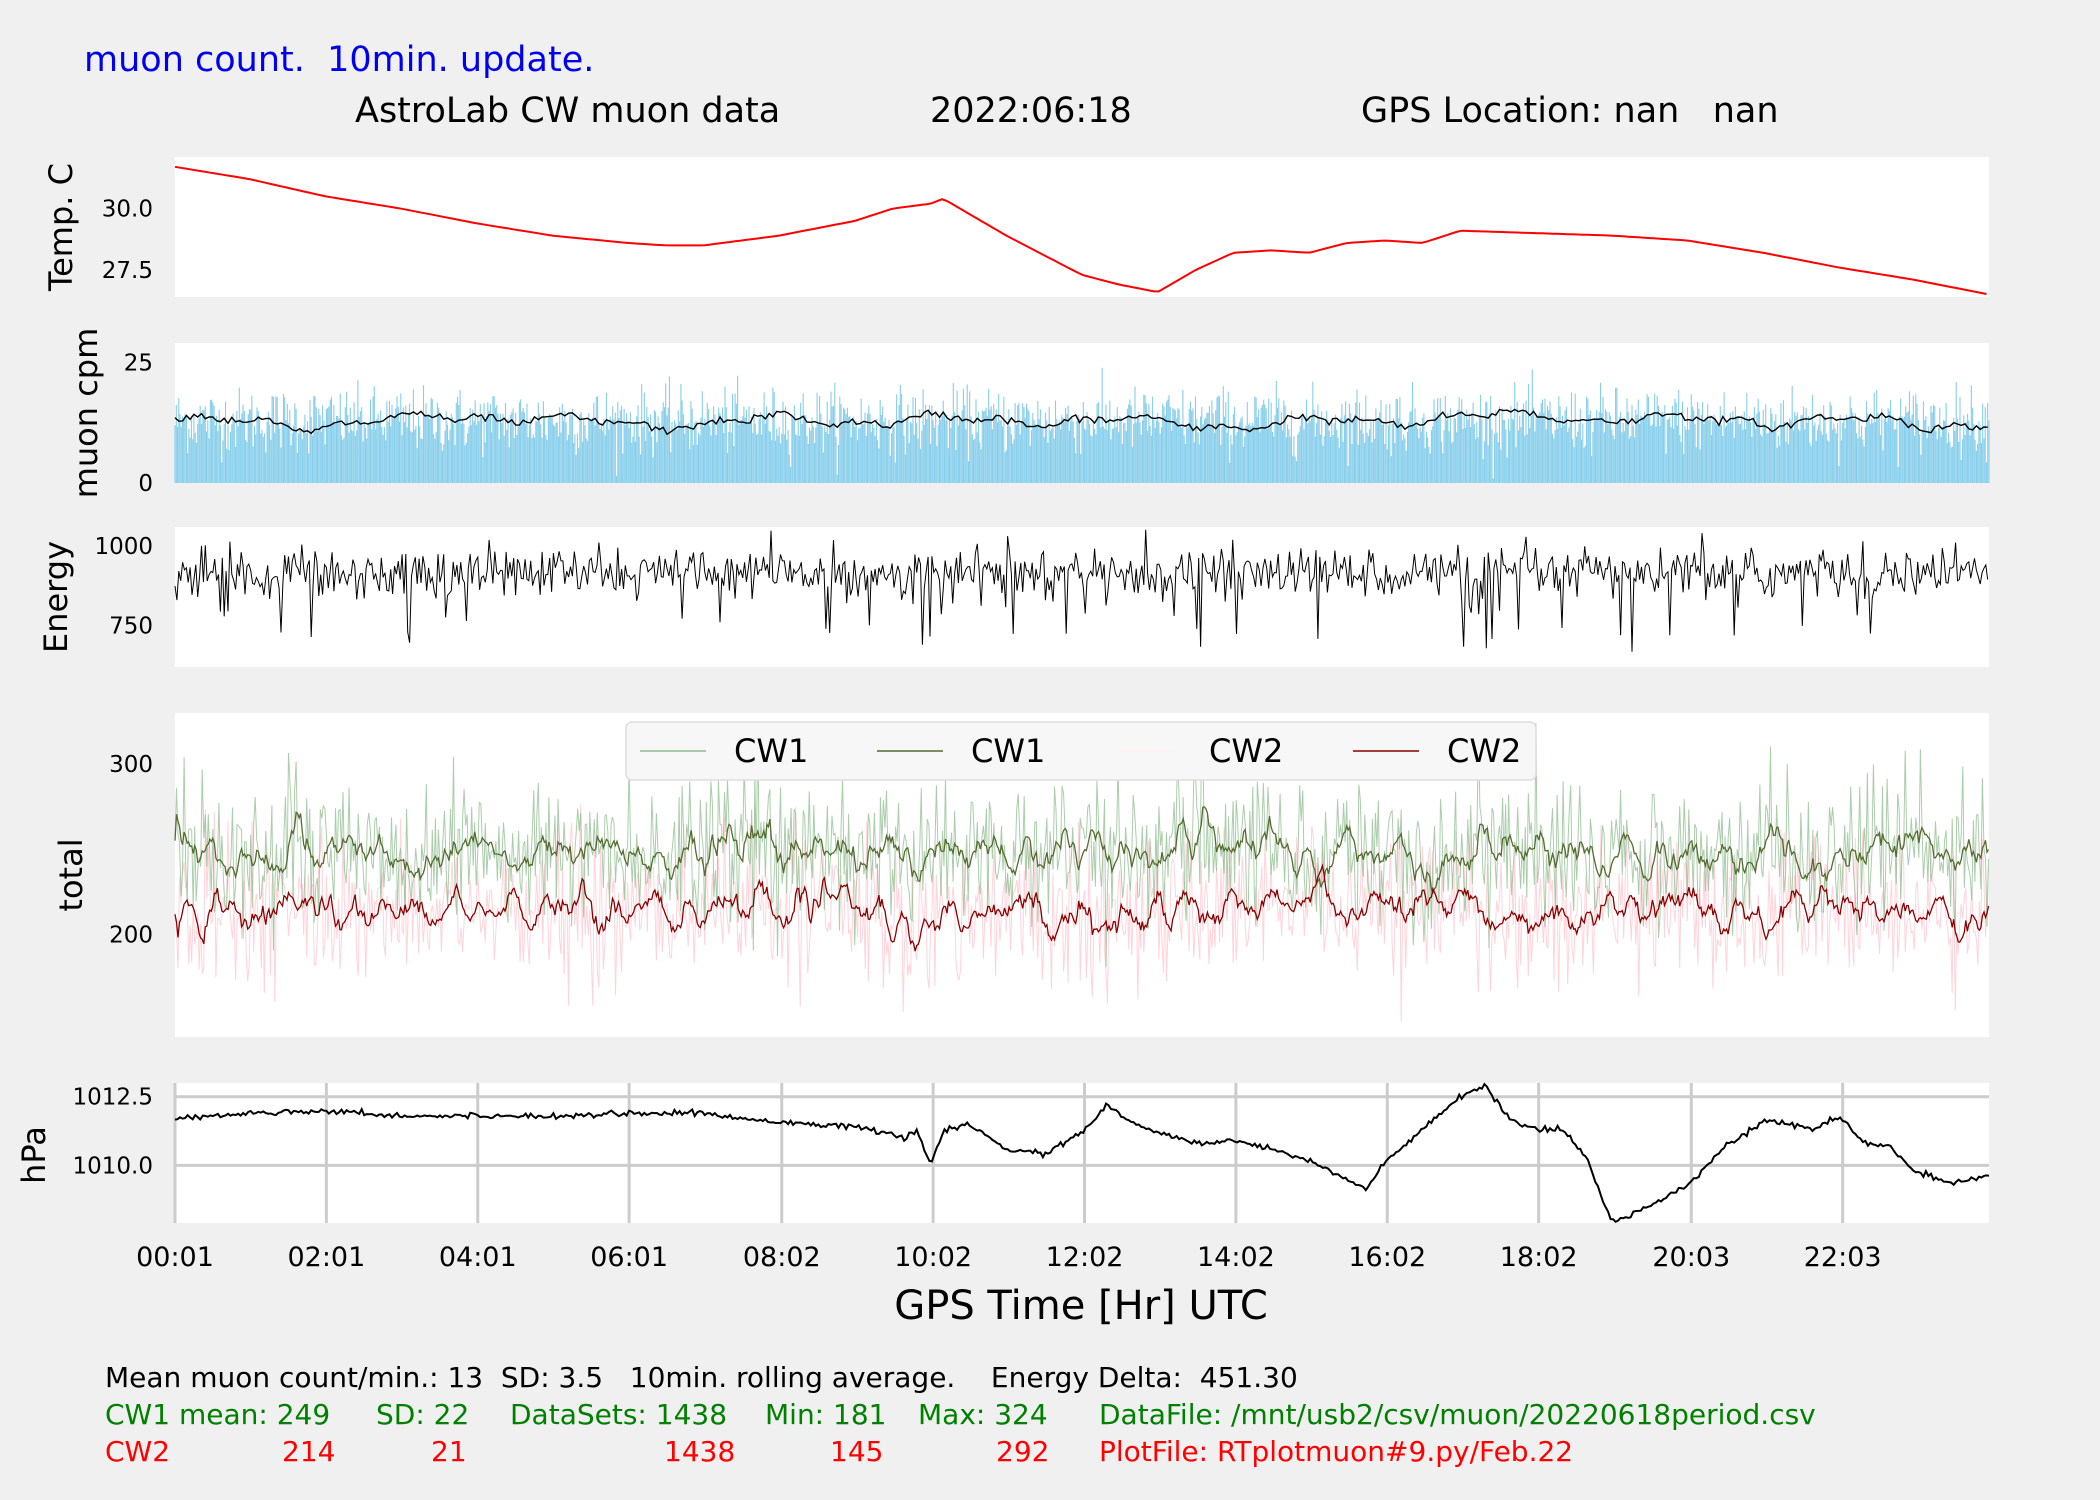 The image size is (2100, 1500). I want to click on muon-y-ticks: 0 25, so click(138, 423).